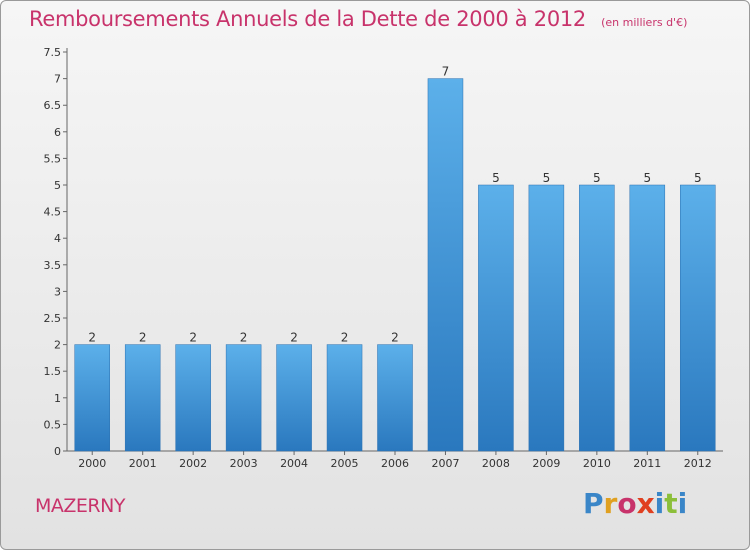 This screenshot has width=750, height=550. What do you see at coordinates (395, 398) in the screenshot?
I see `bar-2006` at bounding box center [395, 398].